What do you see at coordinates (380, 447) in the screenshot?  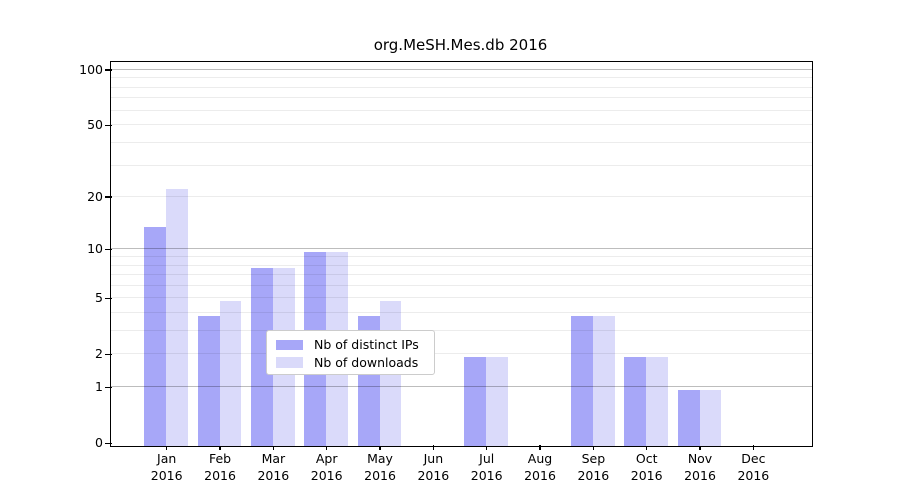 I see `x-axis-tick-may` at bounding box center [380, 447].